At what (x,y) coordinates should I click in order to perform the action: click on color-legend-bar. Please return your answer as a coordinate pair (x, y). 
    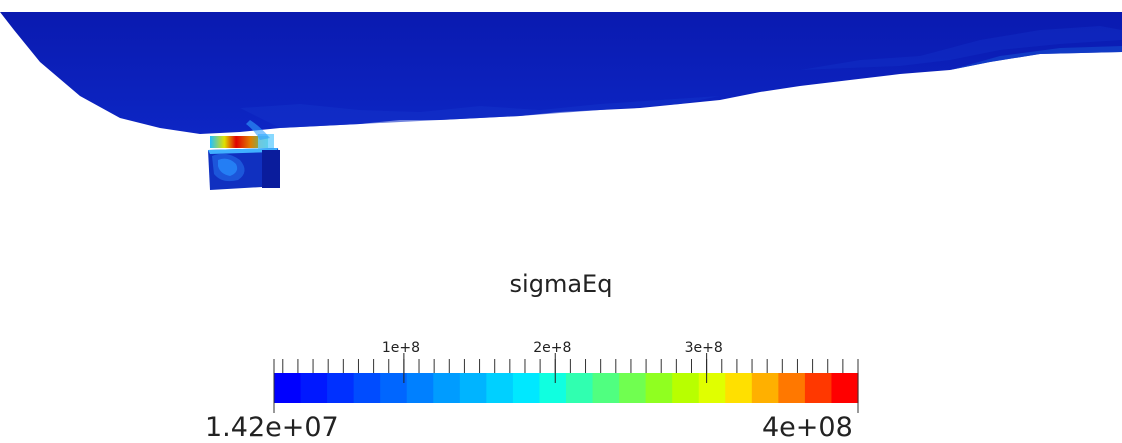
    Looking at the image, I should click on (566, 388).